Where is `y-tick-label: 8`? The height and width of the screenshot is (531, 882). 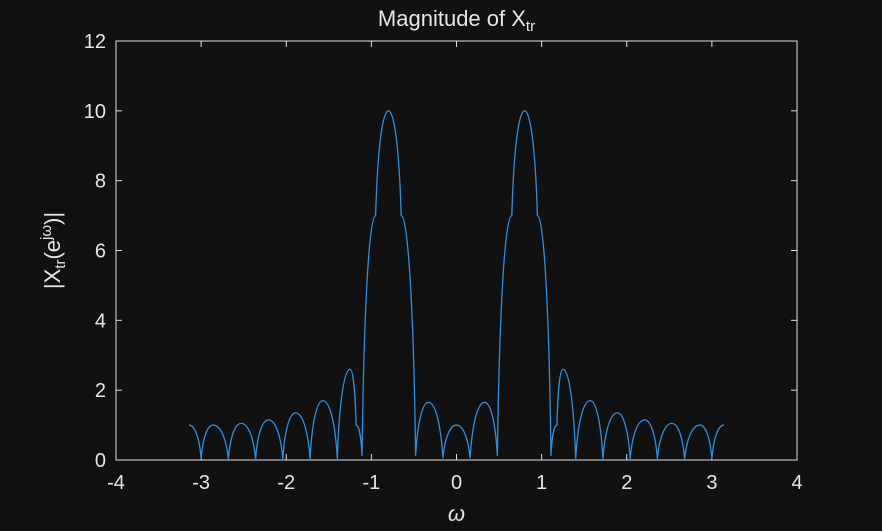 y-tick-label: 8 is located at coordinates (100, 182).